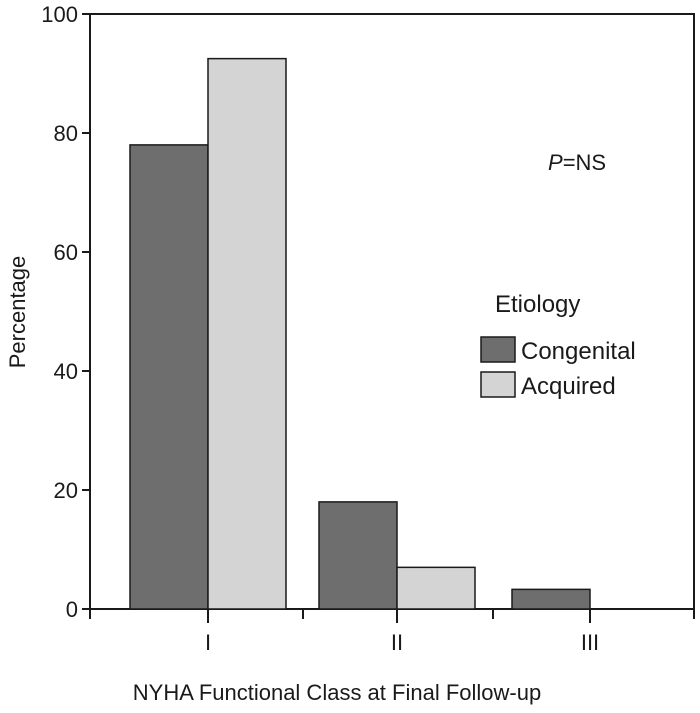  I want to click on bar-acquired-II, so click(436, 588).